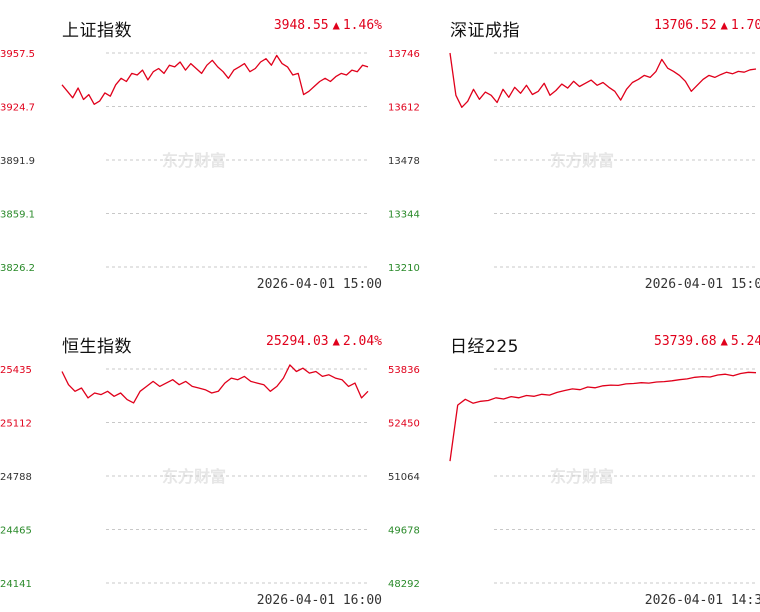 The width and height of the screenshot is (760, 612). Describe the element at coordinates (297, 341) in the screenshot. I see `price-value: 25294.03` at that location.